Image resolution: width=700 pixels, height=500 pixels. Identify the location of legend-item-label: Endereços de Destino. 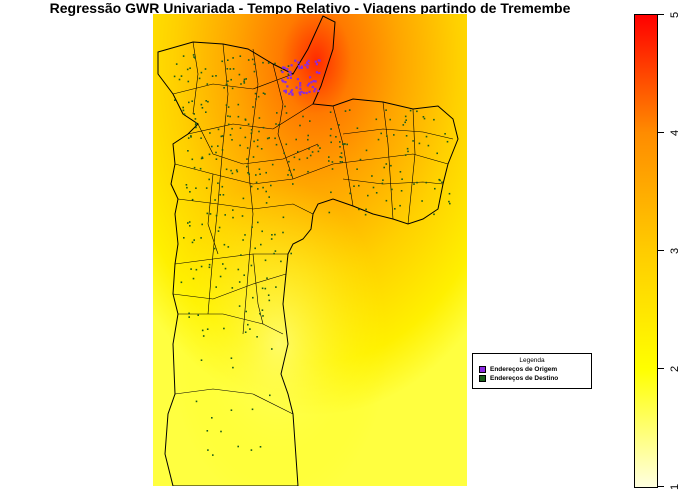
(524, 378).